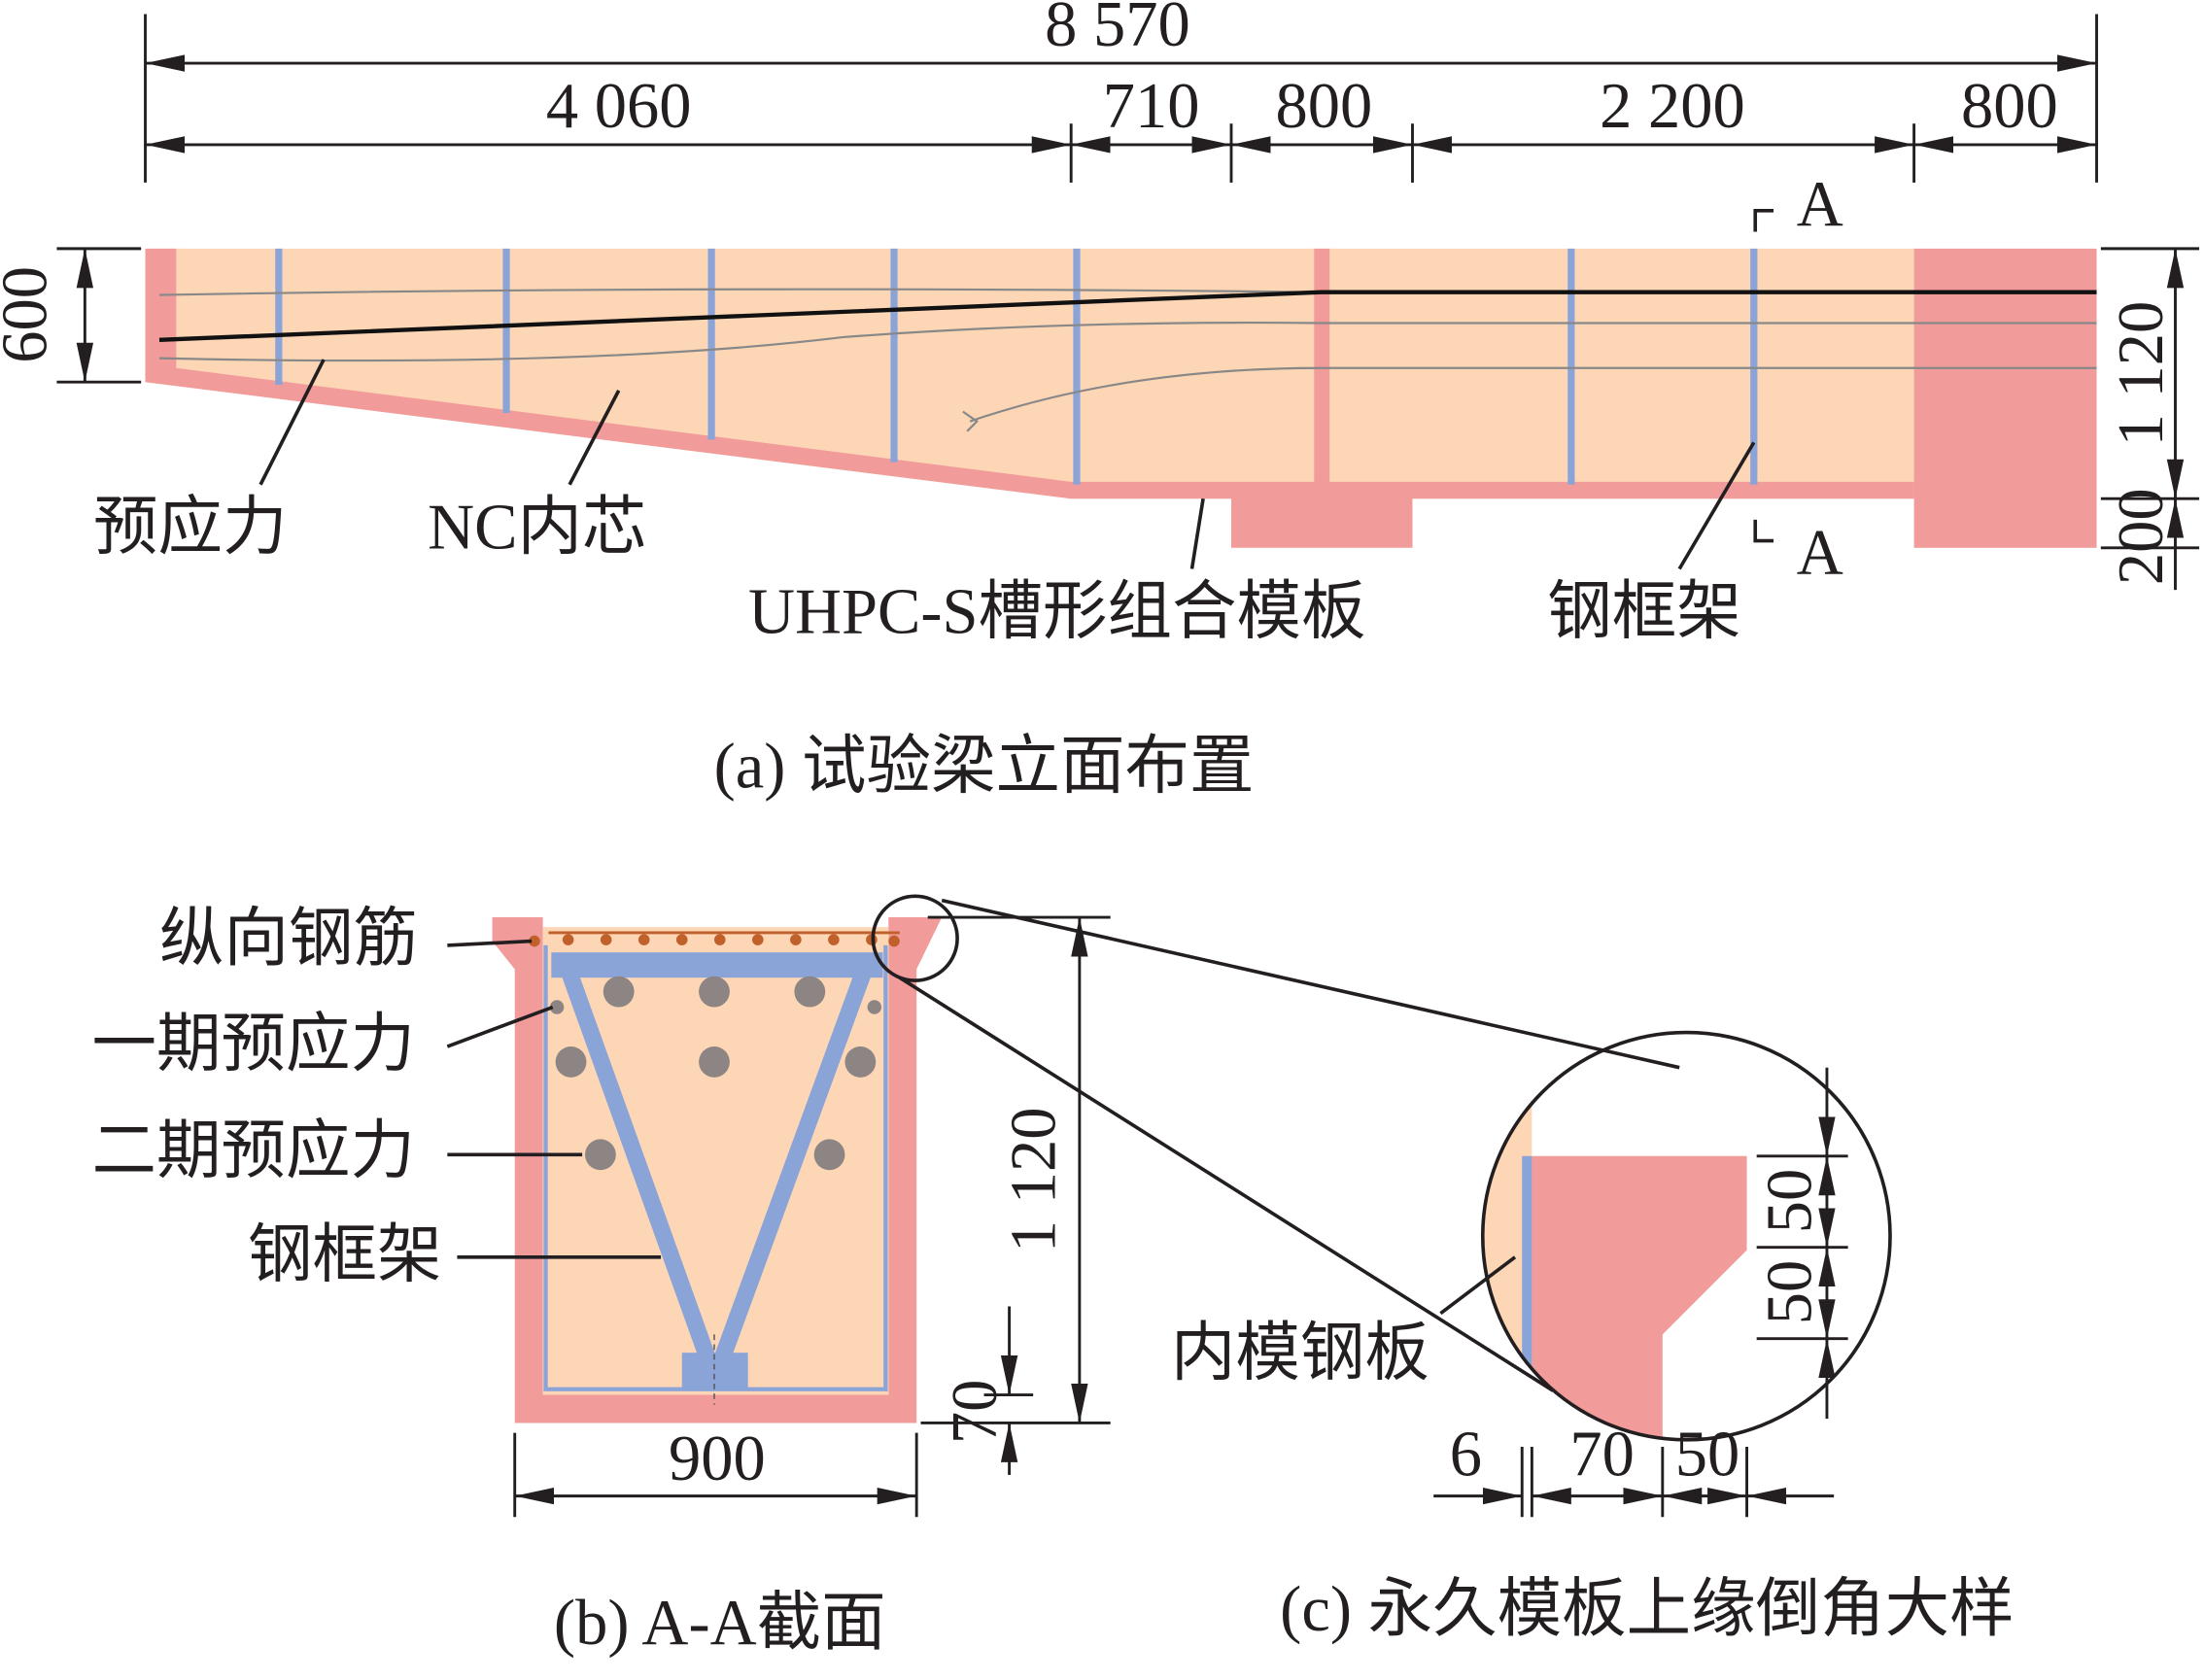 The width and height of the screenshot is (2204, 1680). Describe the element at coordinates (619, 106) in the screenshot. I see `dim-segment: 4 060` at that location.